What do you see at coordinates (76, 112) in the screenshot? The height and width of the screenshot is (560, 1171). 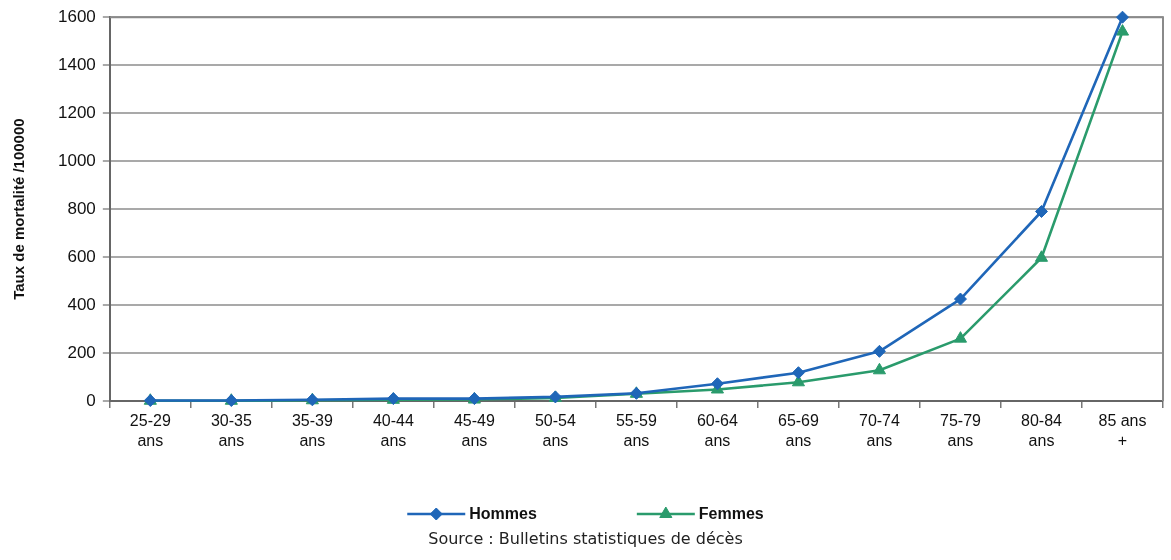 I see `y-tick-label: 1200` at bounding box center [76, 112].